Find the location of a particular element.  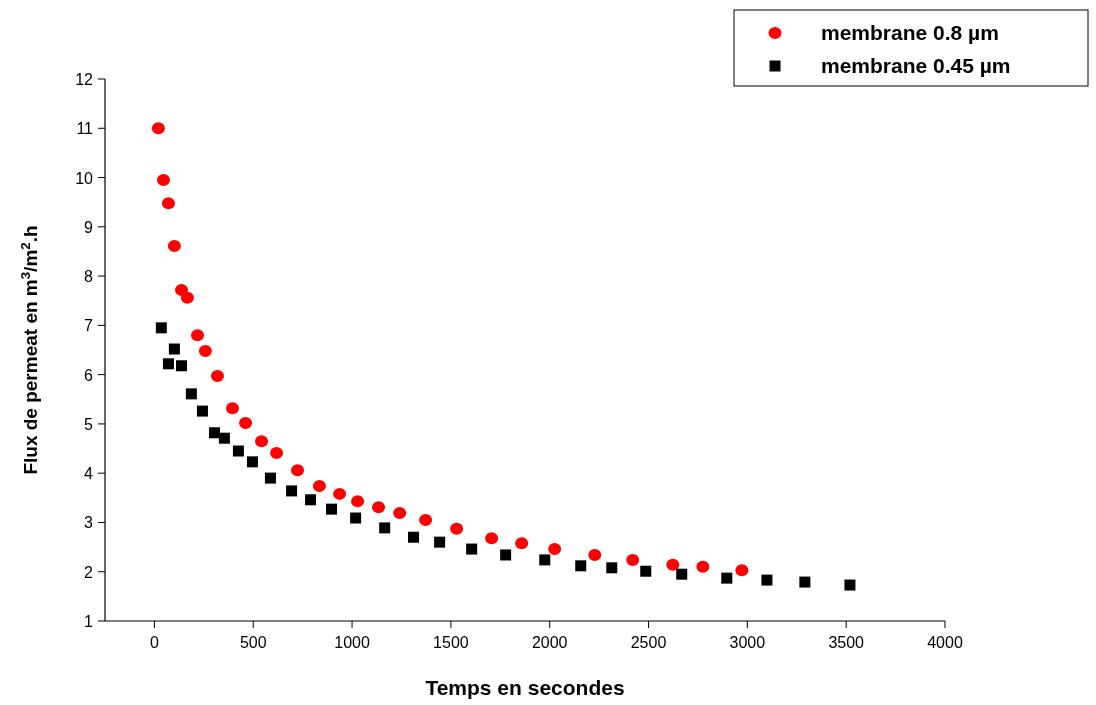

x-axis-title: Temps en secondes is located at coordinates (525, 687).